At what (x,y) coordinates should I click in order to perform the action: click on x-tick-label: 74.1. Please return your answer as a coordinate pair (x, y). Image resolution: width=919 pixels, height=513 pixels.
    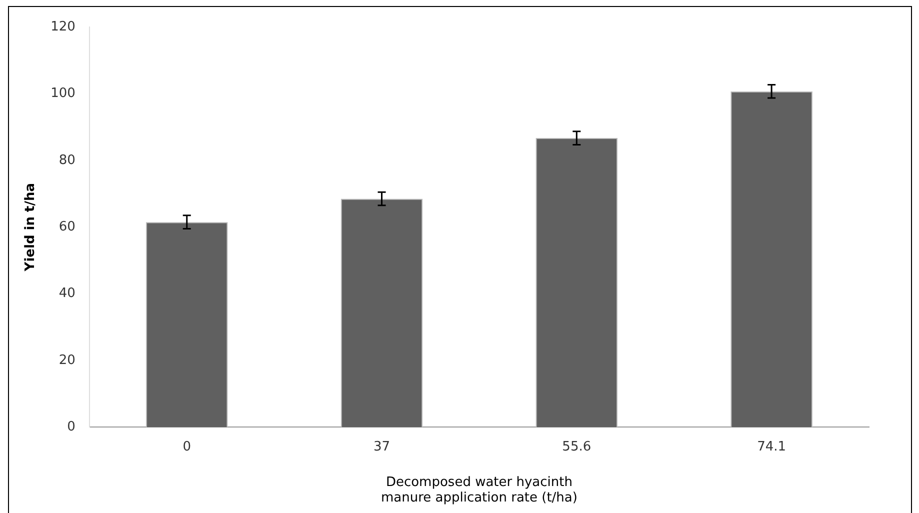
    Looking at the image, I should click on (771, 446).